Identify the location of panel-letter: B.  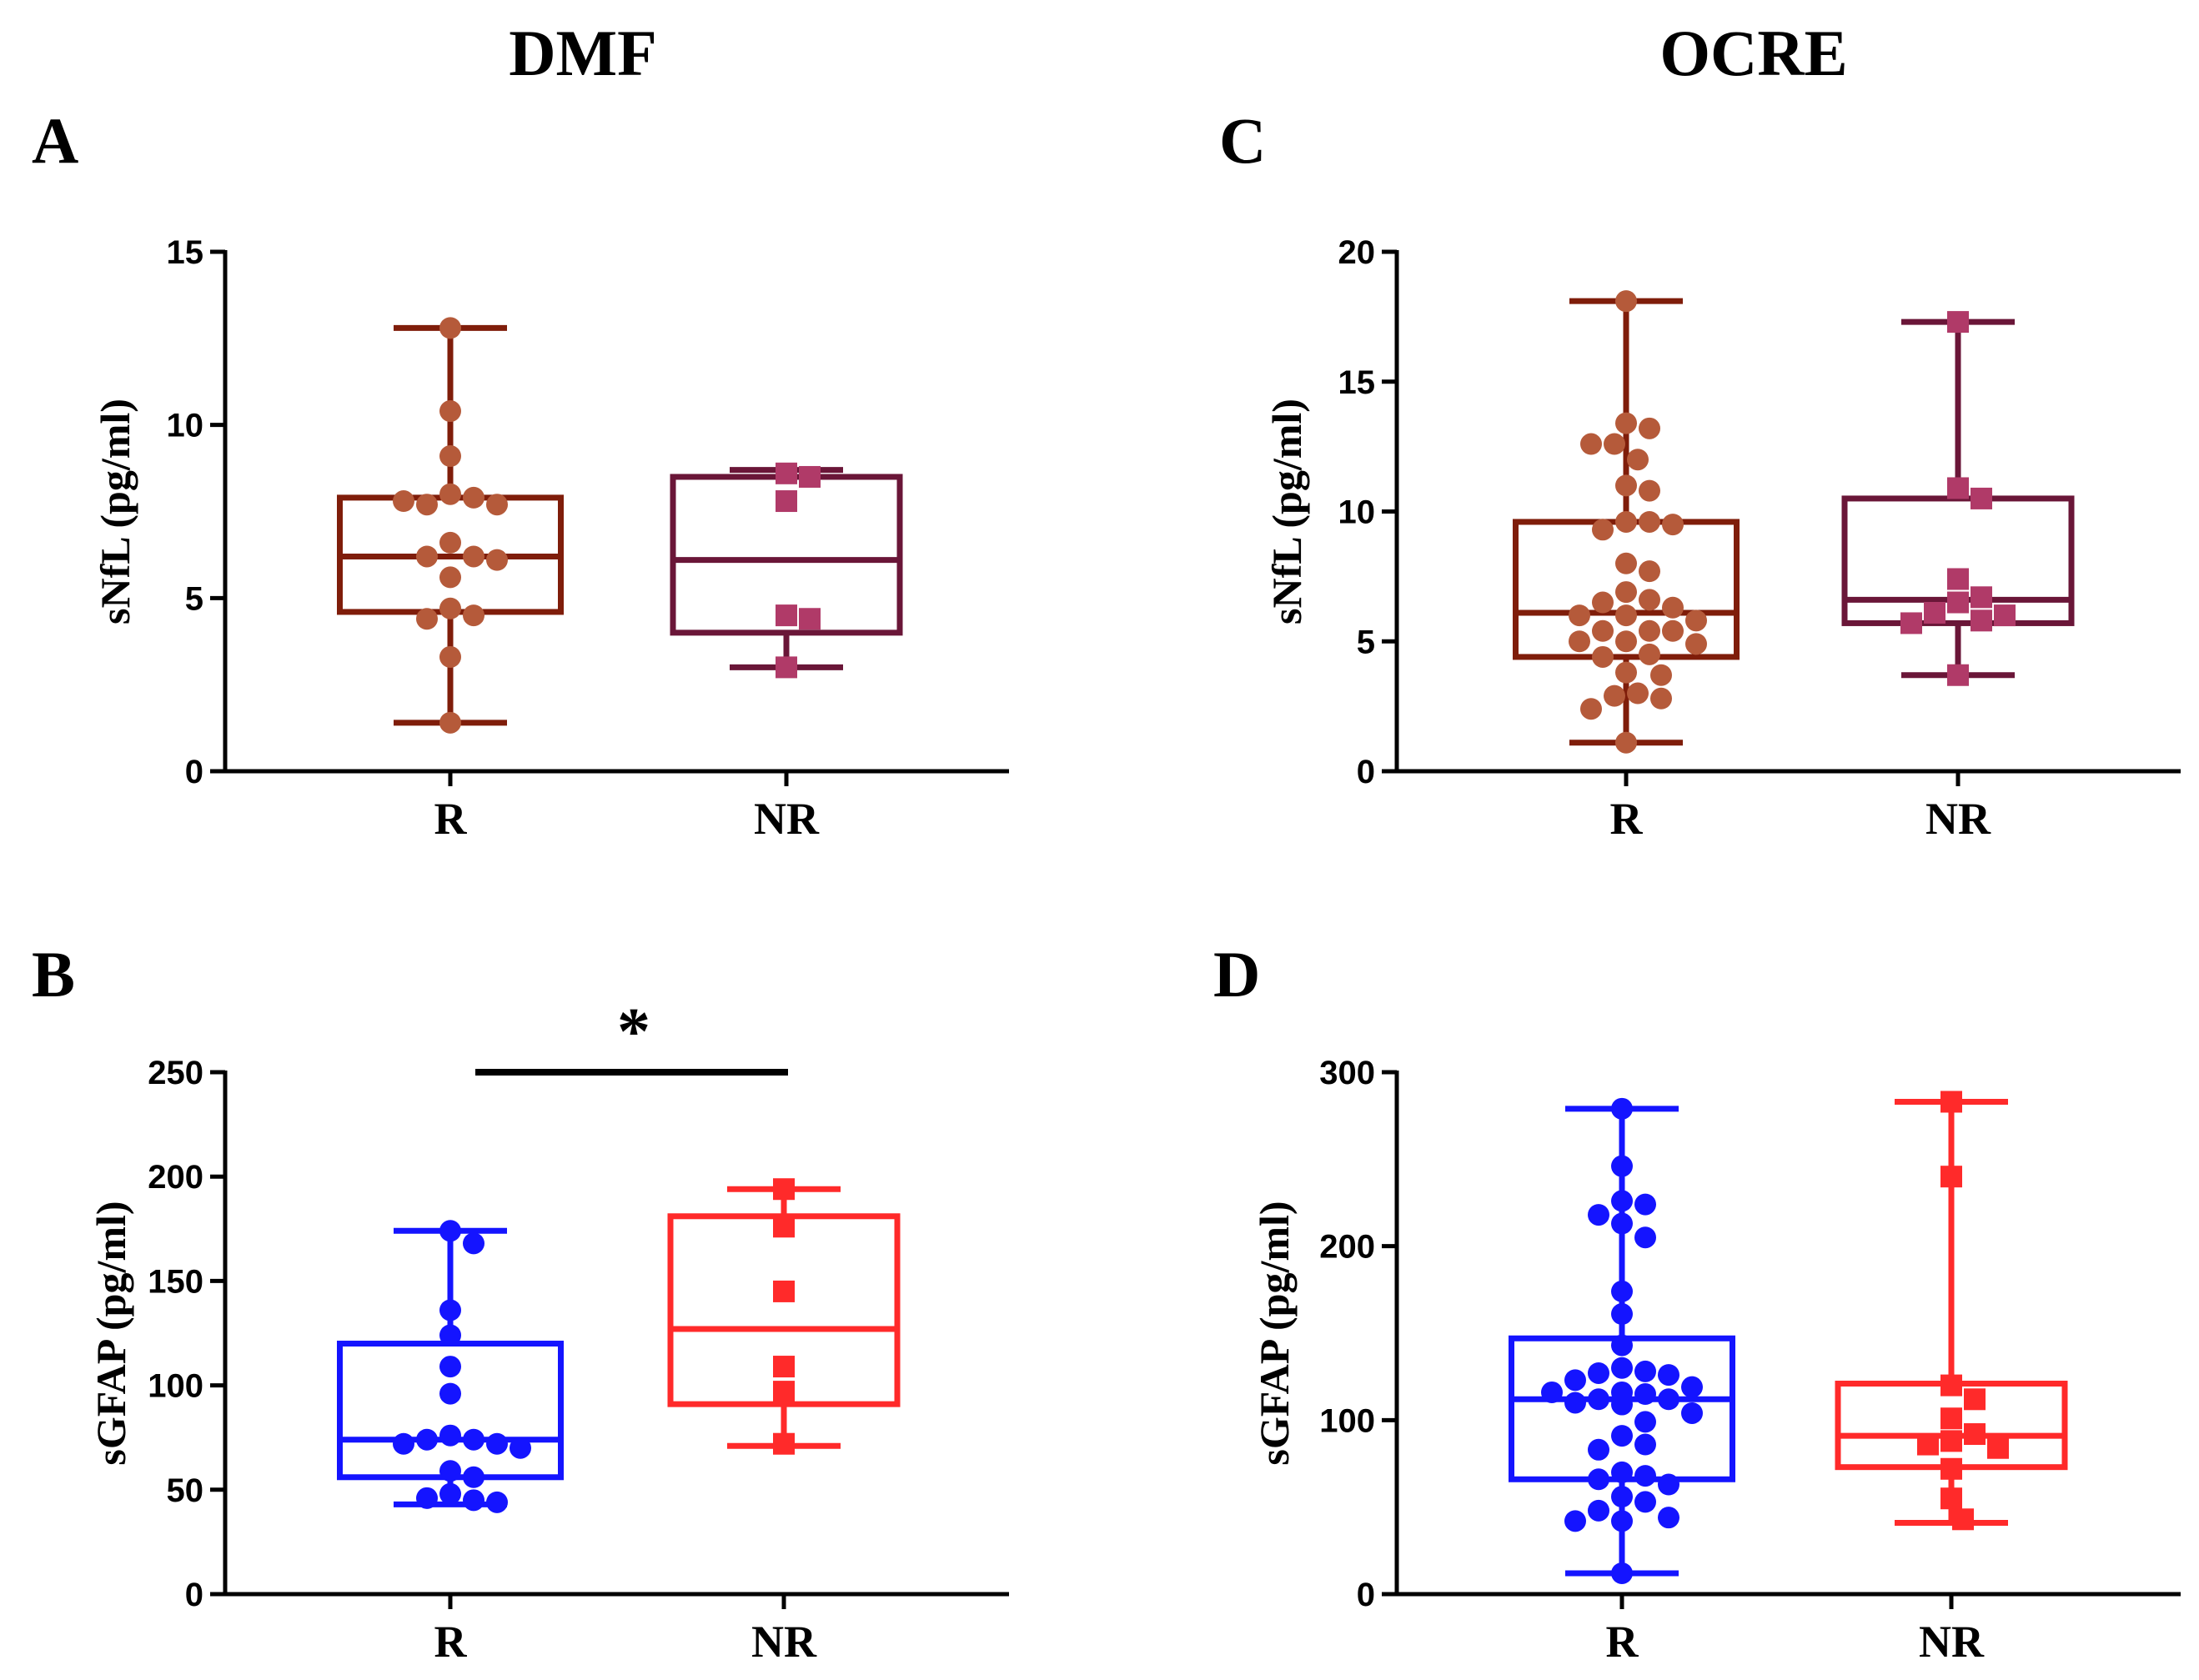
(54, 974).